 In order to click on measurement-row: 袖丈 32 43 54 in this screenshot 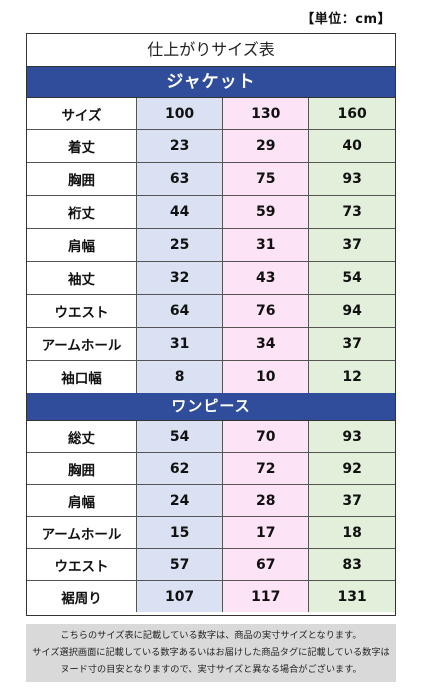, I will do `click(211, 278)`.